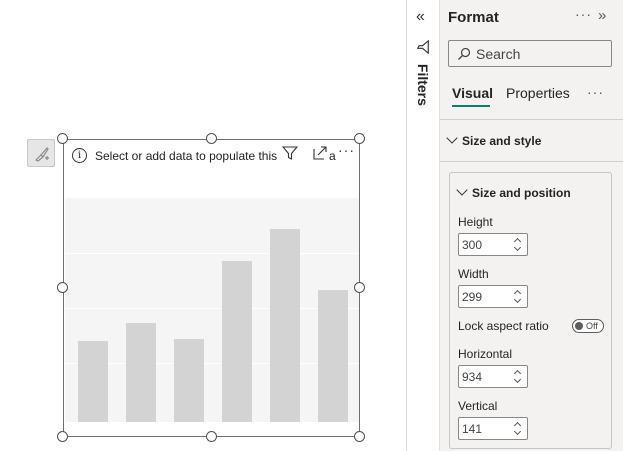  I want to click on paintbrush-icon, so click(41, 154).